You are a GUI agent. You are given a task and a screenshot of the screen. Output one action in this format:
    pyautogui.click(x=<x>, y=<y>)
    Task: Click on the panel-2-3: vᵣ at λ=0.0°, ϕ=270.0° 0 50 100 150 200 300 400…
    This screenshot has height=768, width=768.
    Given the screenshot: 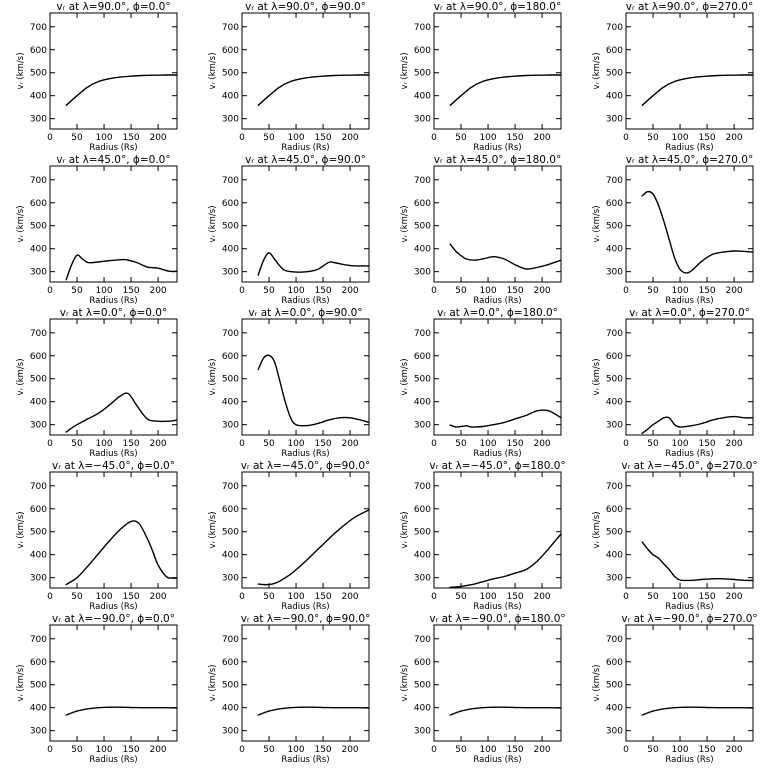 What is the action you would take?
    pyautogui.click(x=673, y=383)
    